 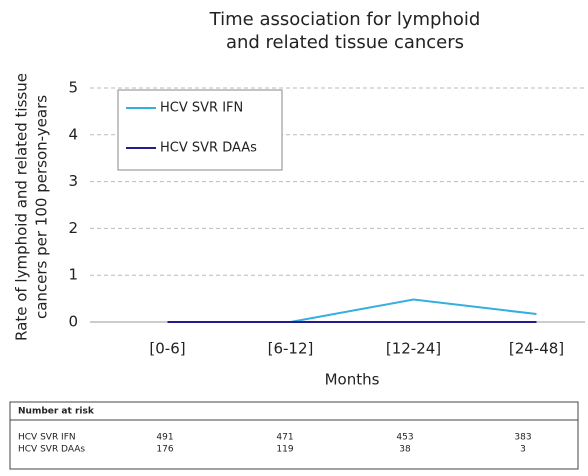 I want to click on table-row-label: HCV SVR IFN, so click(x=47, y=438).